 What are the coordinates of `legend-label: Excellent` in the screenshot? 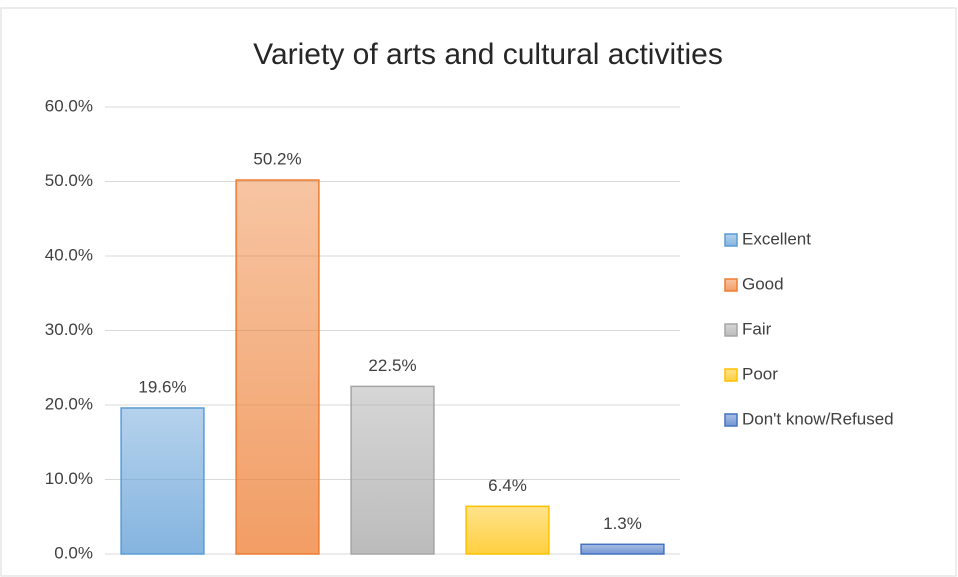 It's located at (776, 238).